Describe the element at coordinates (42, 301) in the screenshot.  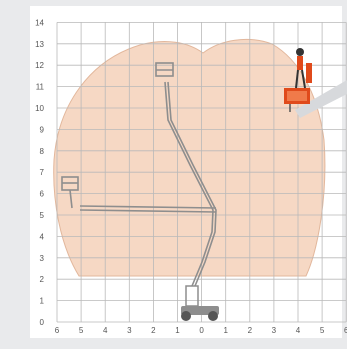
I see `y-tick-label: 1` at that location.